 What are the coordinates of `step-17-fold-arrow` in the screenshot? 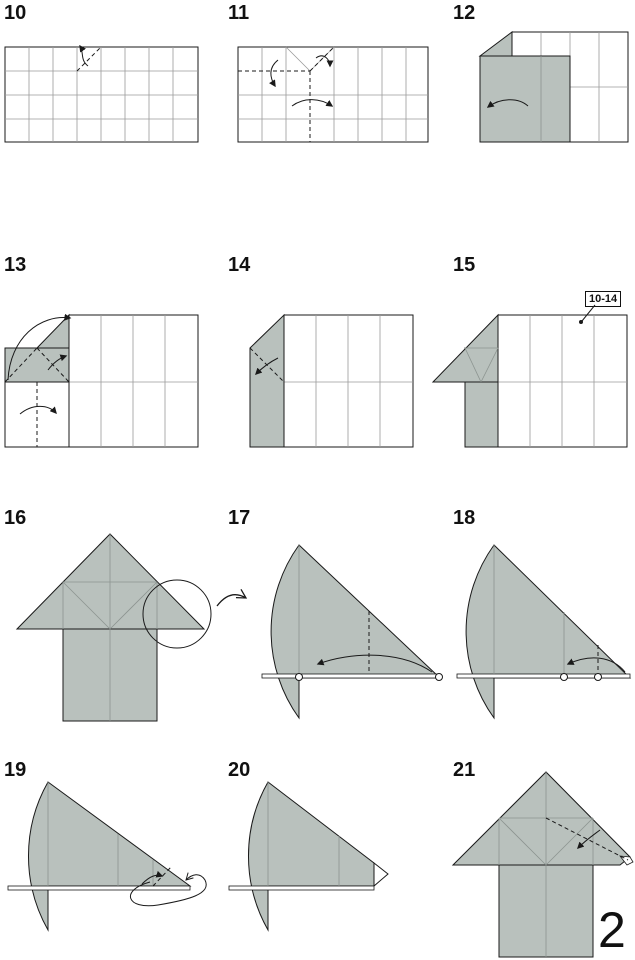 It's located at (374, 663).